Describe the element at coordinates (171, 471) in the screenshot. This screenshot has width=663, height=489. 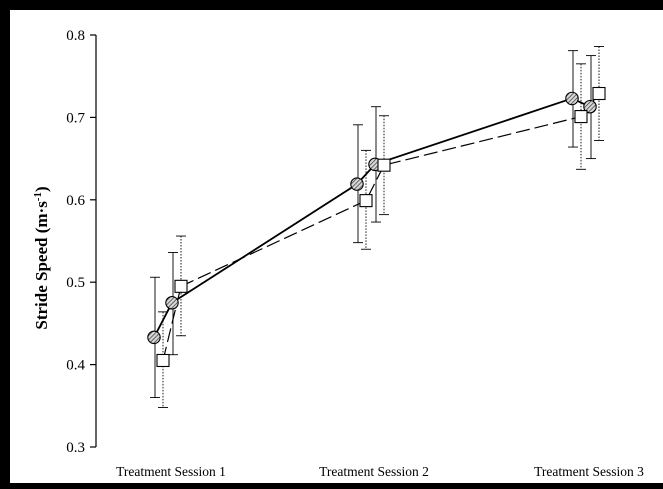
I see `x-category-label: Treatment Session 1` at that location.